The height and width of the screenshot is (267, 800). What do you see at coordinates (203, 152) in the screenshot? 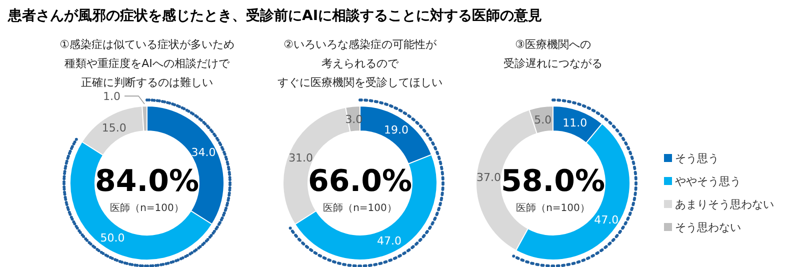
I see `data-label: 34.0` at bounding box center [203, 152].